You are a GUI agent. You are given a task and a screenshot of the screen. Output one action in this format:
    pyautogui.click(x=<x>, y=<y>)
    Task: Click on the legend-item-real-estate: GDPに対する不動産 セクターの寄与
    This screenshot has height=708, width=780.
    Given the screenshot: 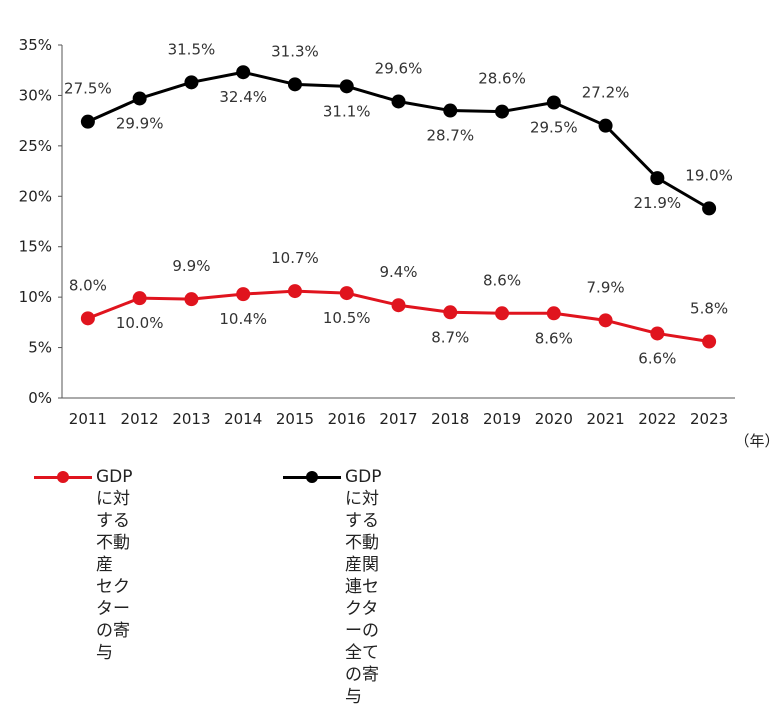 What is the action you would take?
    pyautogui.click(x=83, y=565)
    